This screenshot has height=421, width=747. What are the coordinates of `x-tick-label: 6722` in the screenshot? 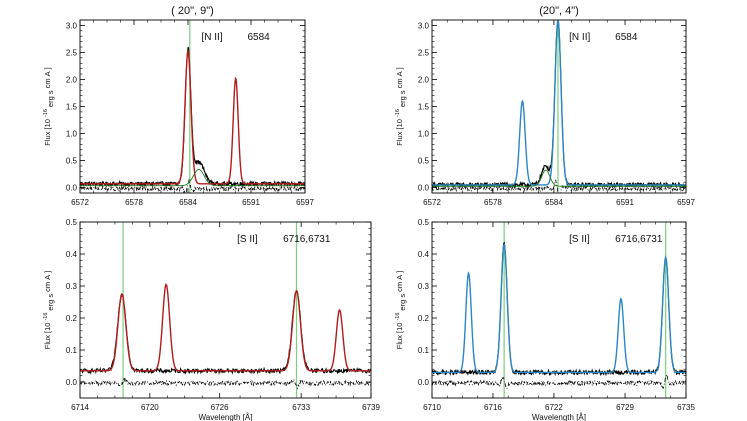 It's located at (554, 407).